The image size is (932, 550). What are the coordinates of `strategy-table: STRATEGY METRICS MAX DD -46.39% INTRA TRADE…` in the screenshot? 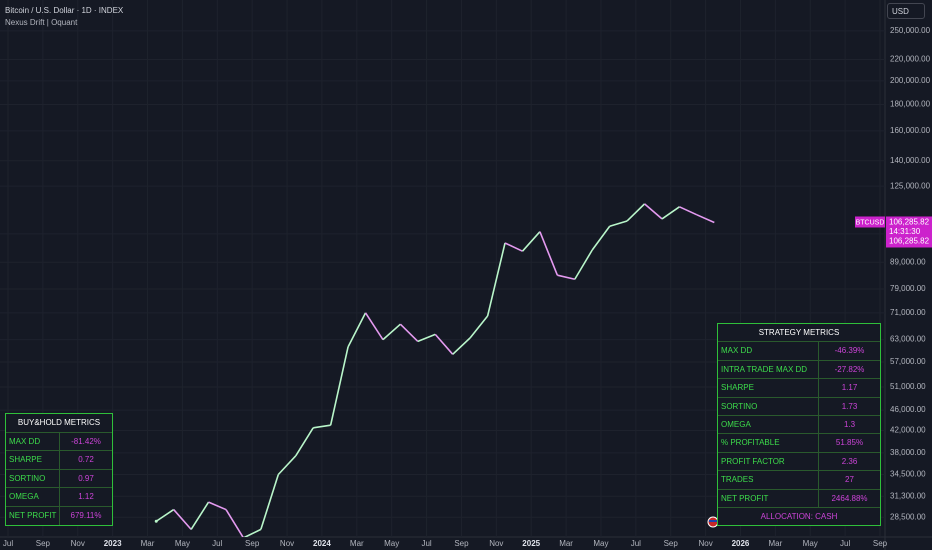 It's located at (799, 425).